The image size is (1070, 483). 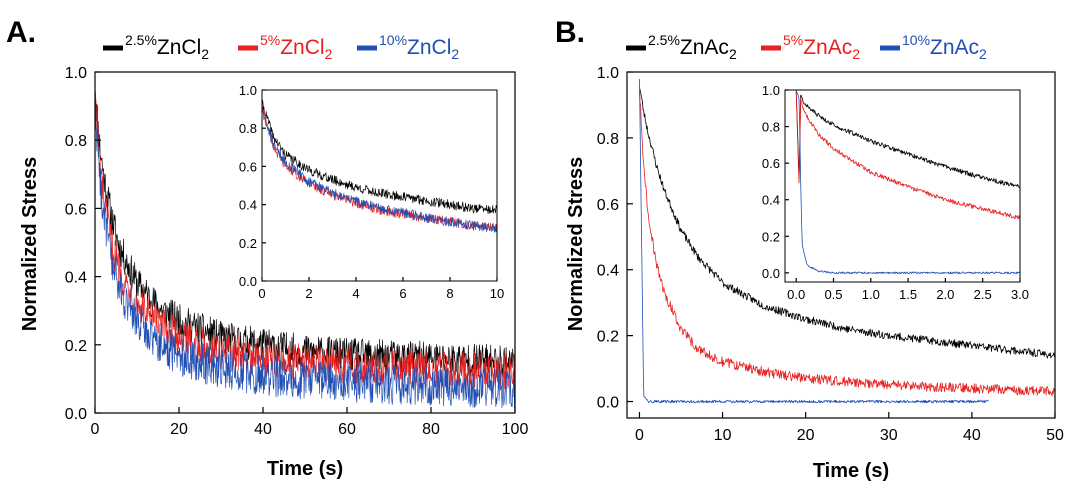 What do you see at coordinates (692, 47) in the screenshot?
I see `legend-entry-1: 2.5%ZnAc2` at bounding box center [692, 47].